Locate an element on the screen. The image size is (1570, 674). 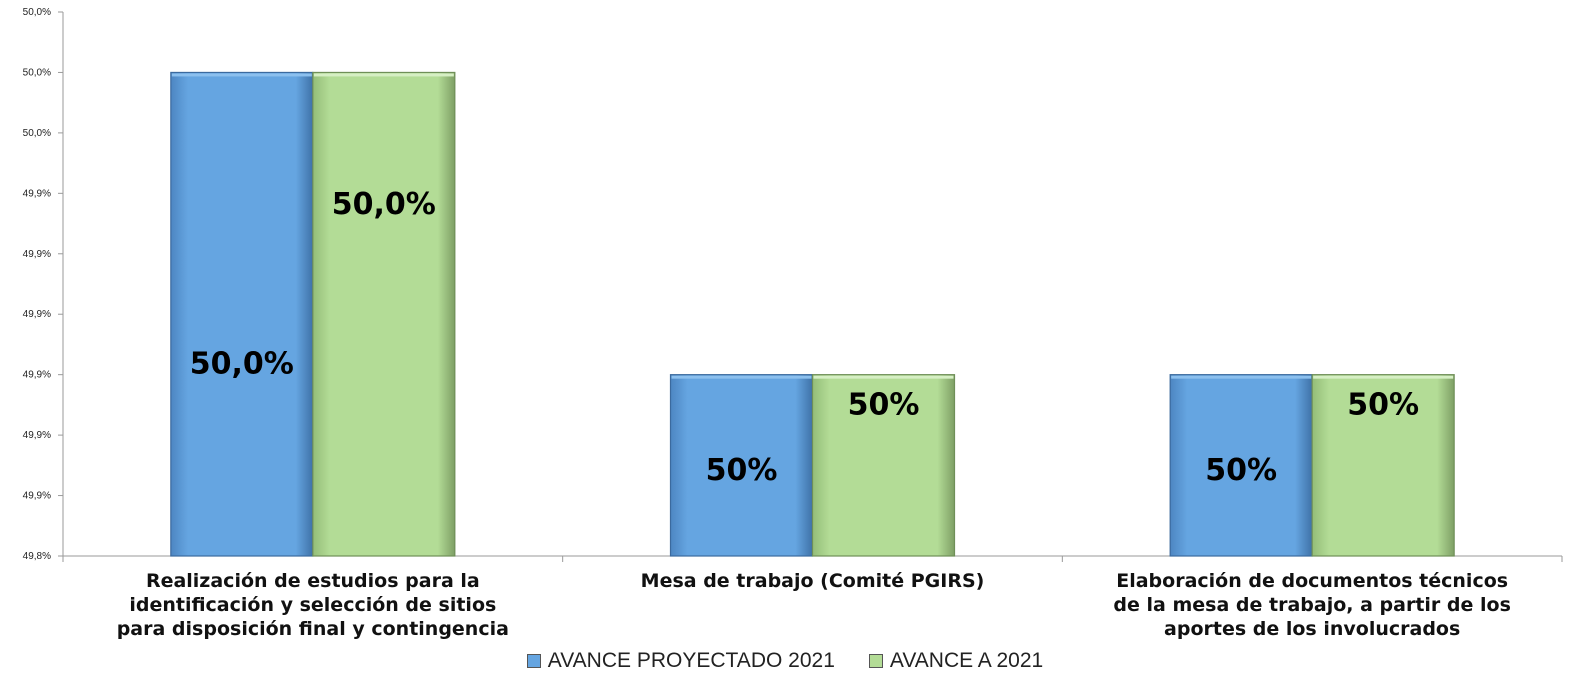
x-category-label: Realización de estudios para la is located at coordinates (313, 581).